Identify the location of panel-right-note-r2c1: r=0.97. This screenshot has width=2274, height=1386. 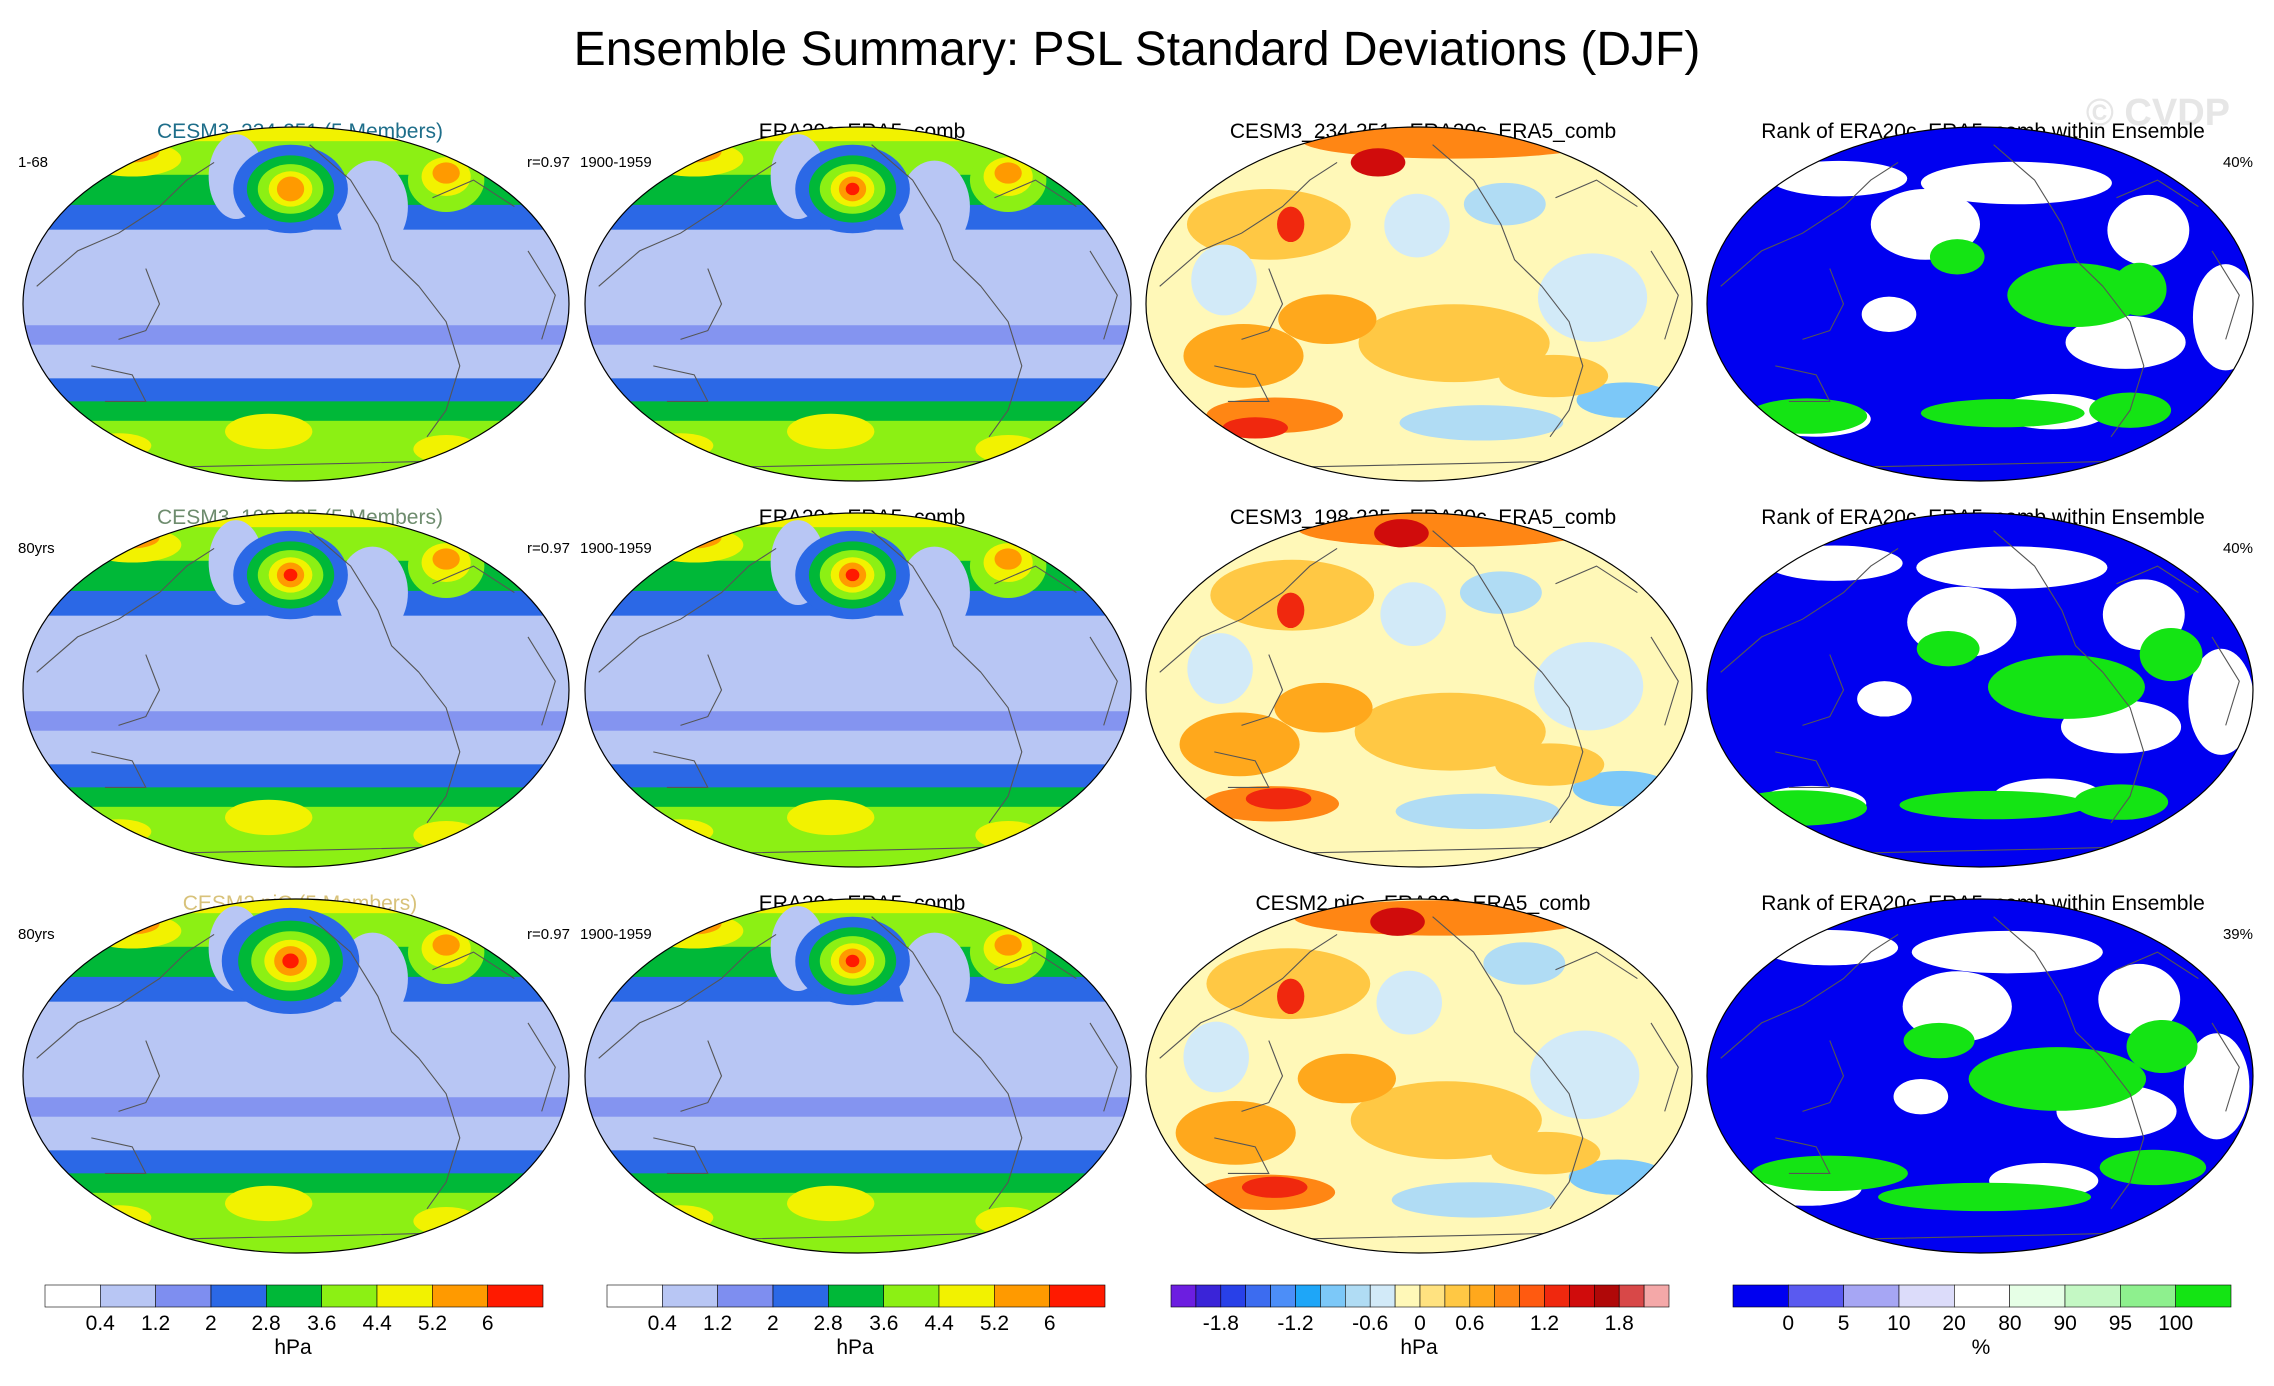
(548, 548).